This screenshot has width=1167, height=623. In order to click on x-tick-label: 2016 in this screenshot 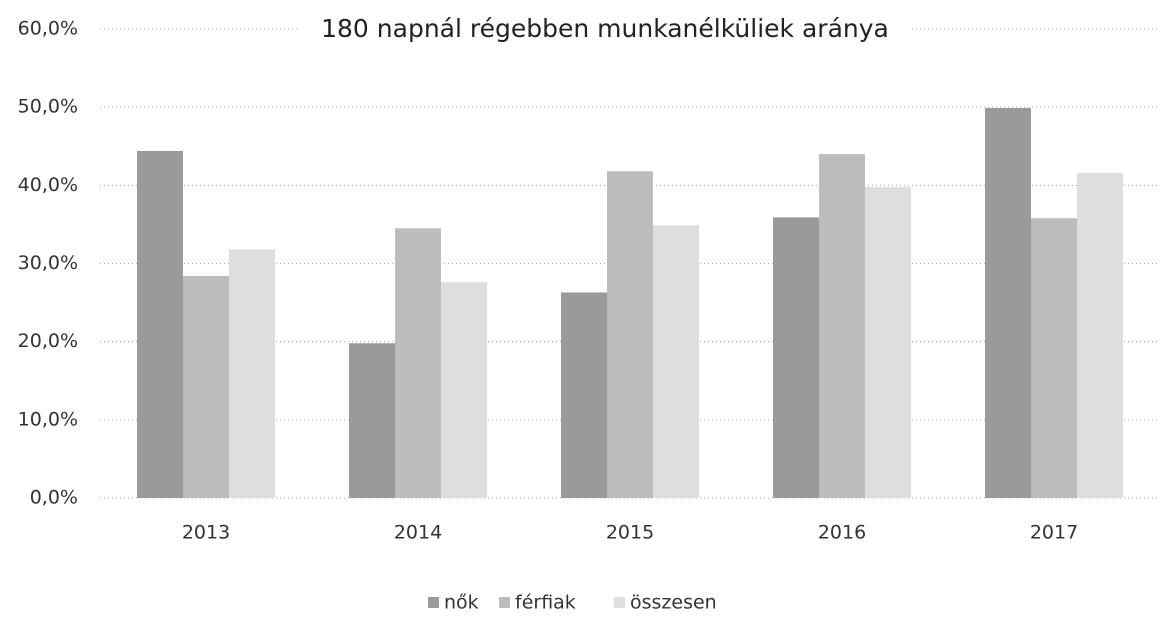, I will do `click(842, 533)`.